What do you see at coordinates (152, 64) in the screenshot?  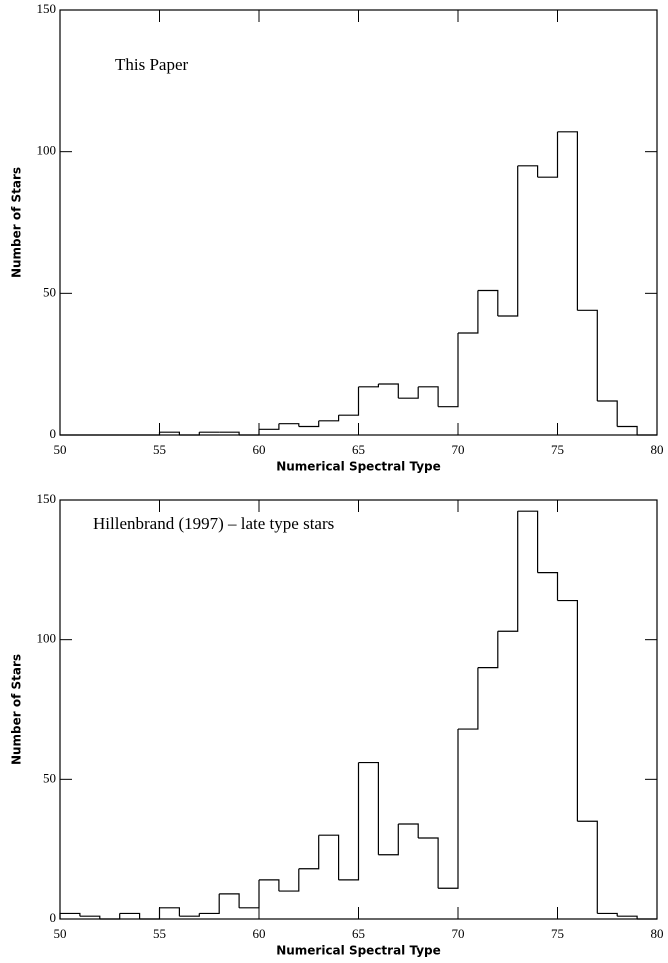 I see `annotation: This Paper` at bounding box center [152, 64].